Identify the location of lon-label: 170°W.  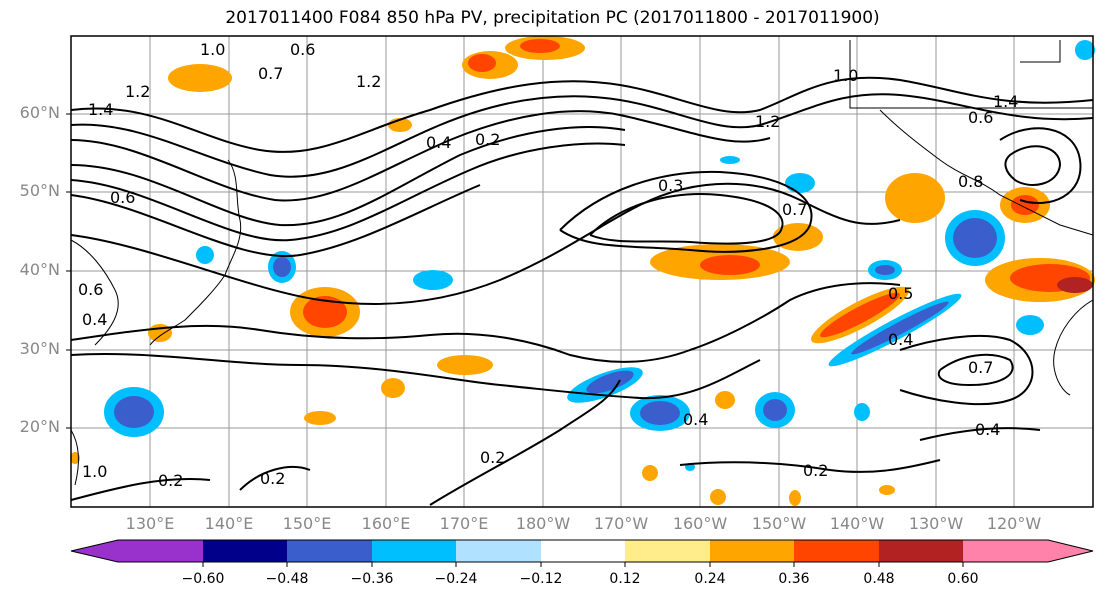
(621, 523).